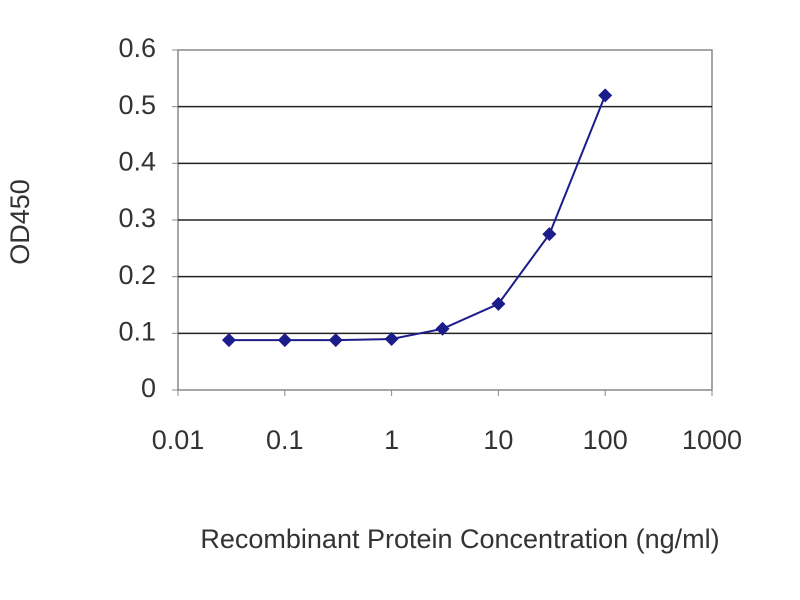 The width and height of the screenshot is (800, 600). I want to click on y-tick-label: 0.2, so click(137, 275).